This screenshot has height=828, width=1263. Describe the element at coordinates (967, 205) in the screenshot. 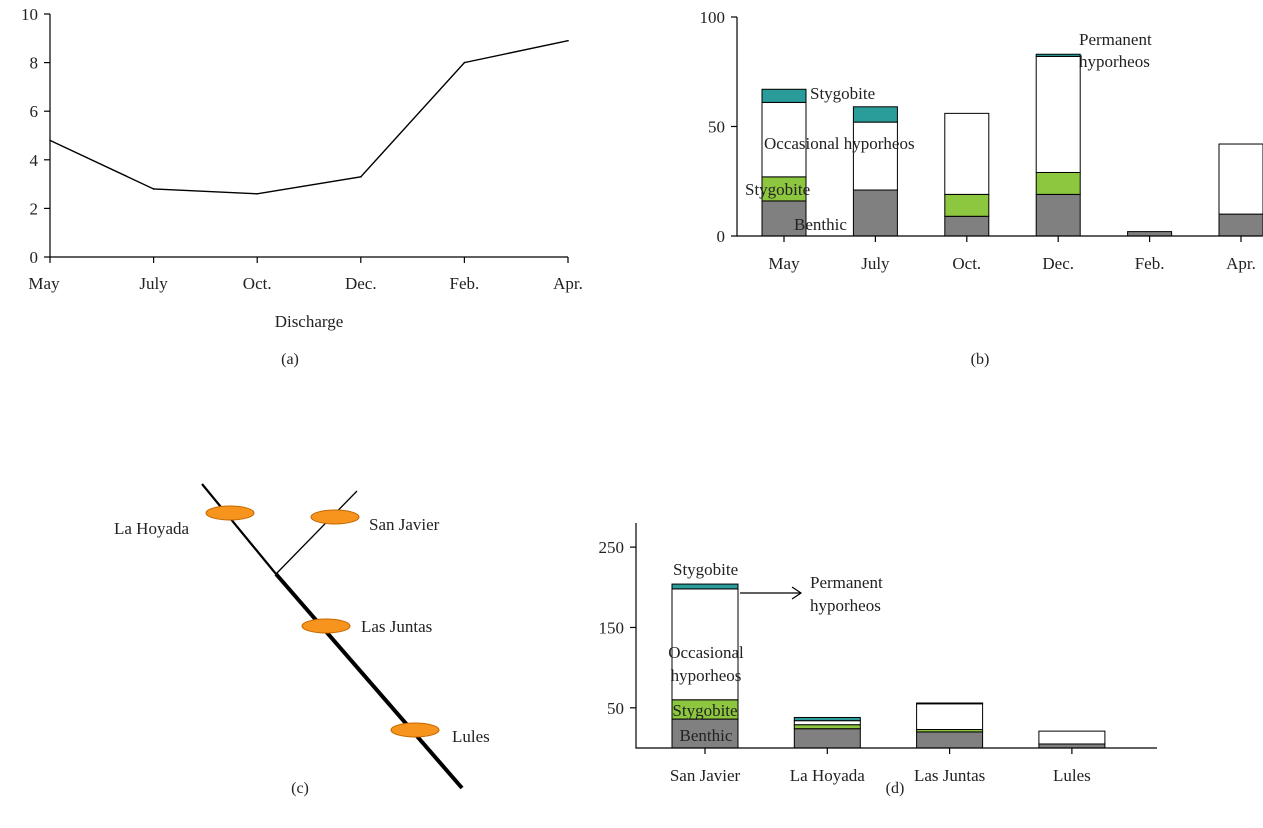

I see `panel-b-bar-oct-stygobite` at that location.